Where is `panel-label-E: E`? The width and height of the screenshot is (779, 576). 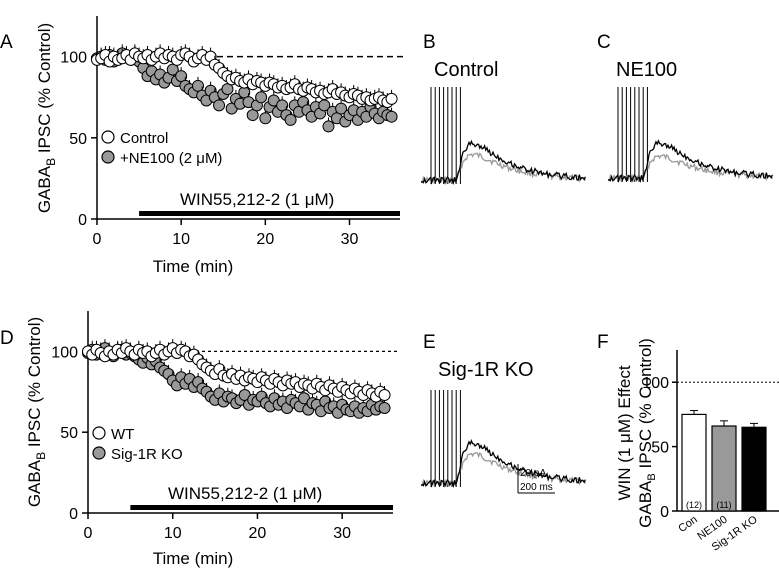
panel-label-E: E is located at coordinates (429, 342).